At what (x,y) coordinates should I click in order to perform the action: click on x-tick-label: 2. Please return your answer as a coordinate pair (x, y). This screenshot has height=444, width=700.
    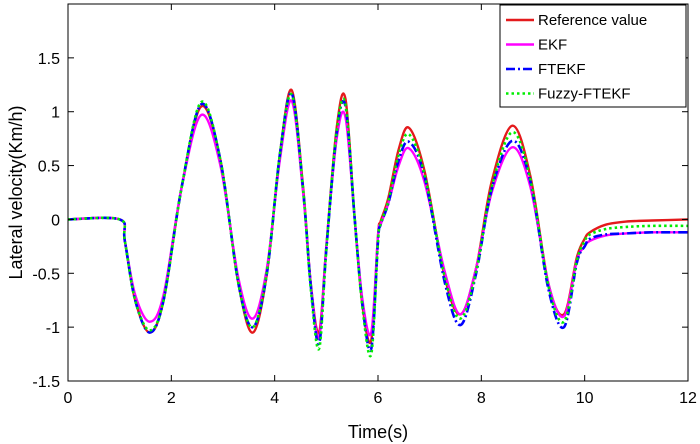
    Looking at the image, I should click on (171, 398).